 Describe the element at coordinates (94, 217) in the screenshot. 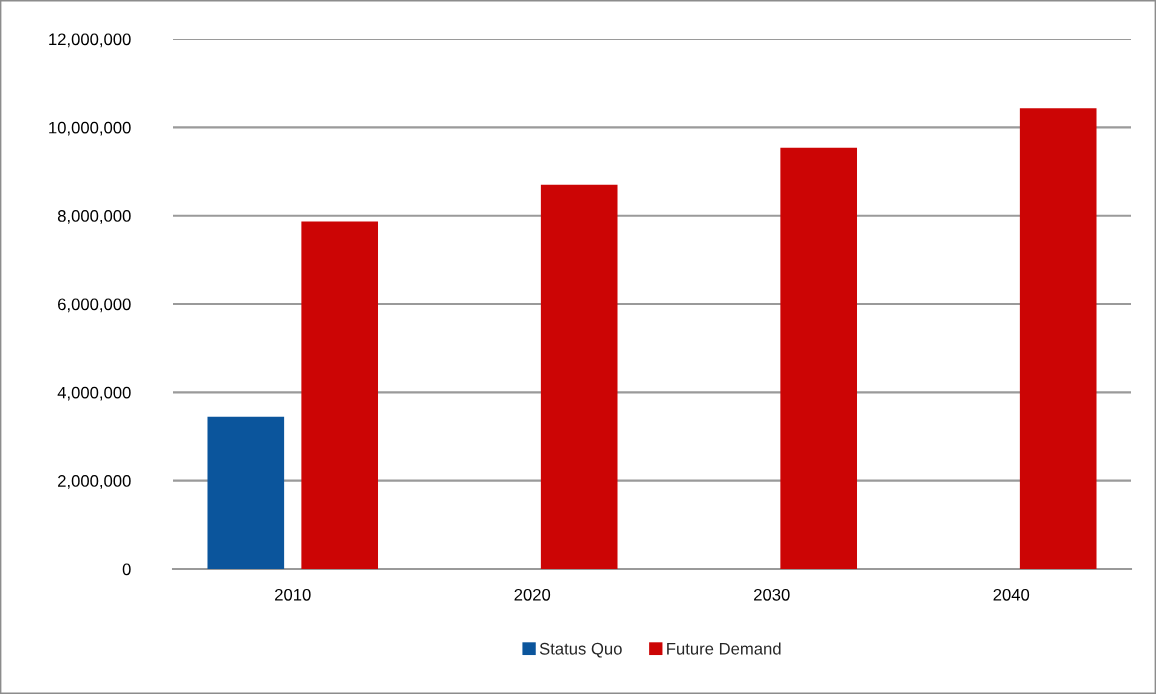

I see `y-tick-label: 8,000,000` at that location.